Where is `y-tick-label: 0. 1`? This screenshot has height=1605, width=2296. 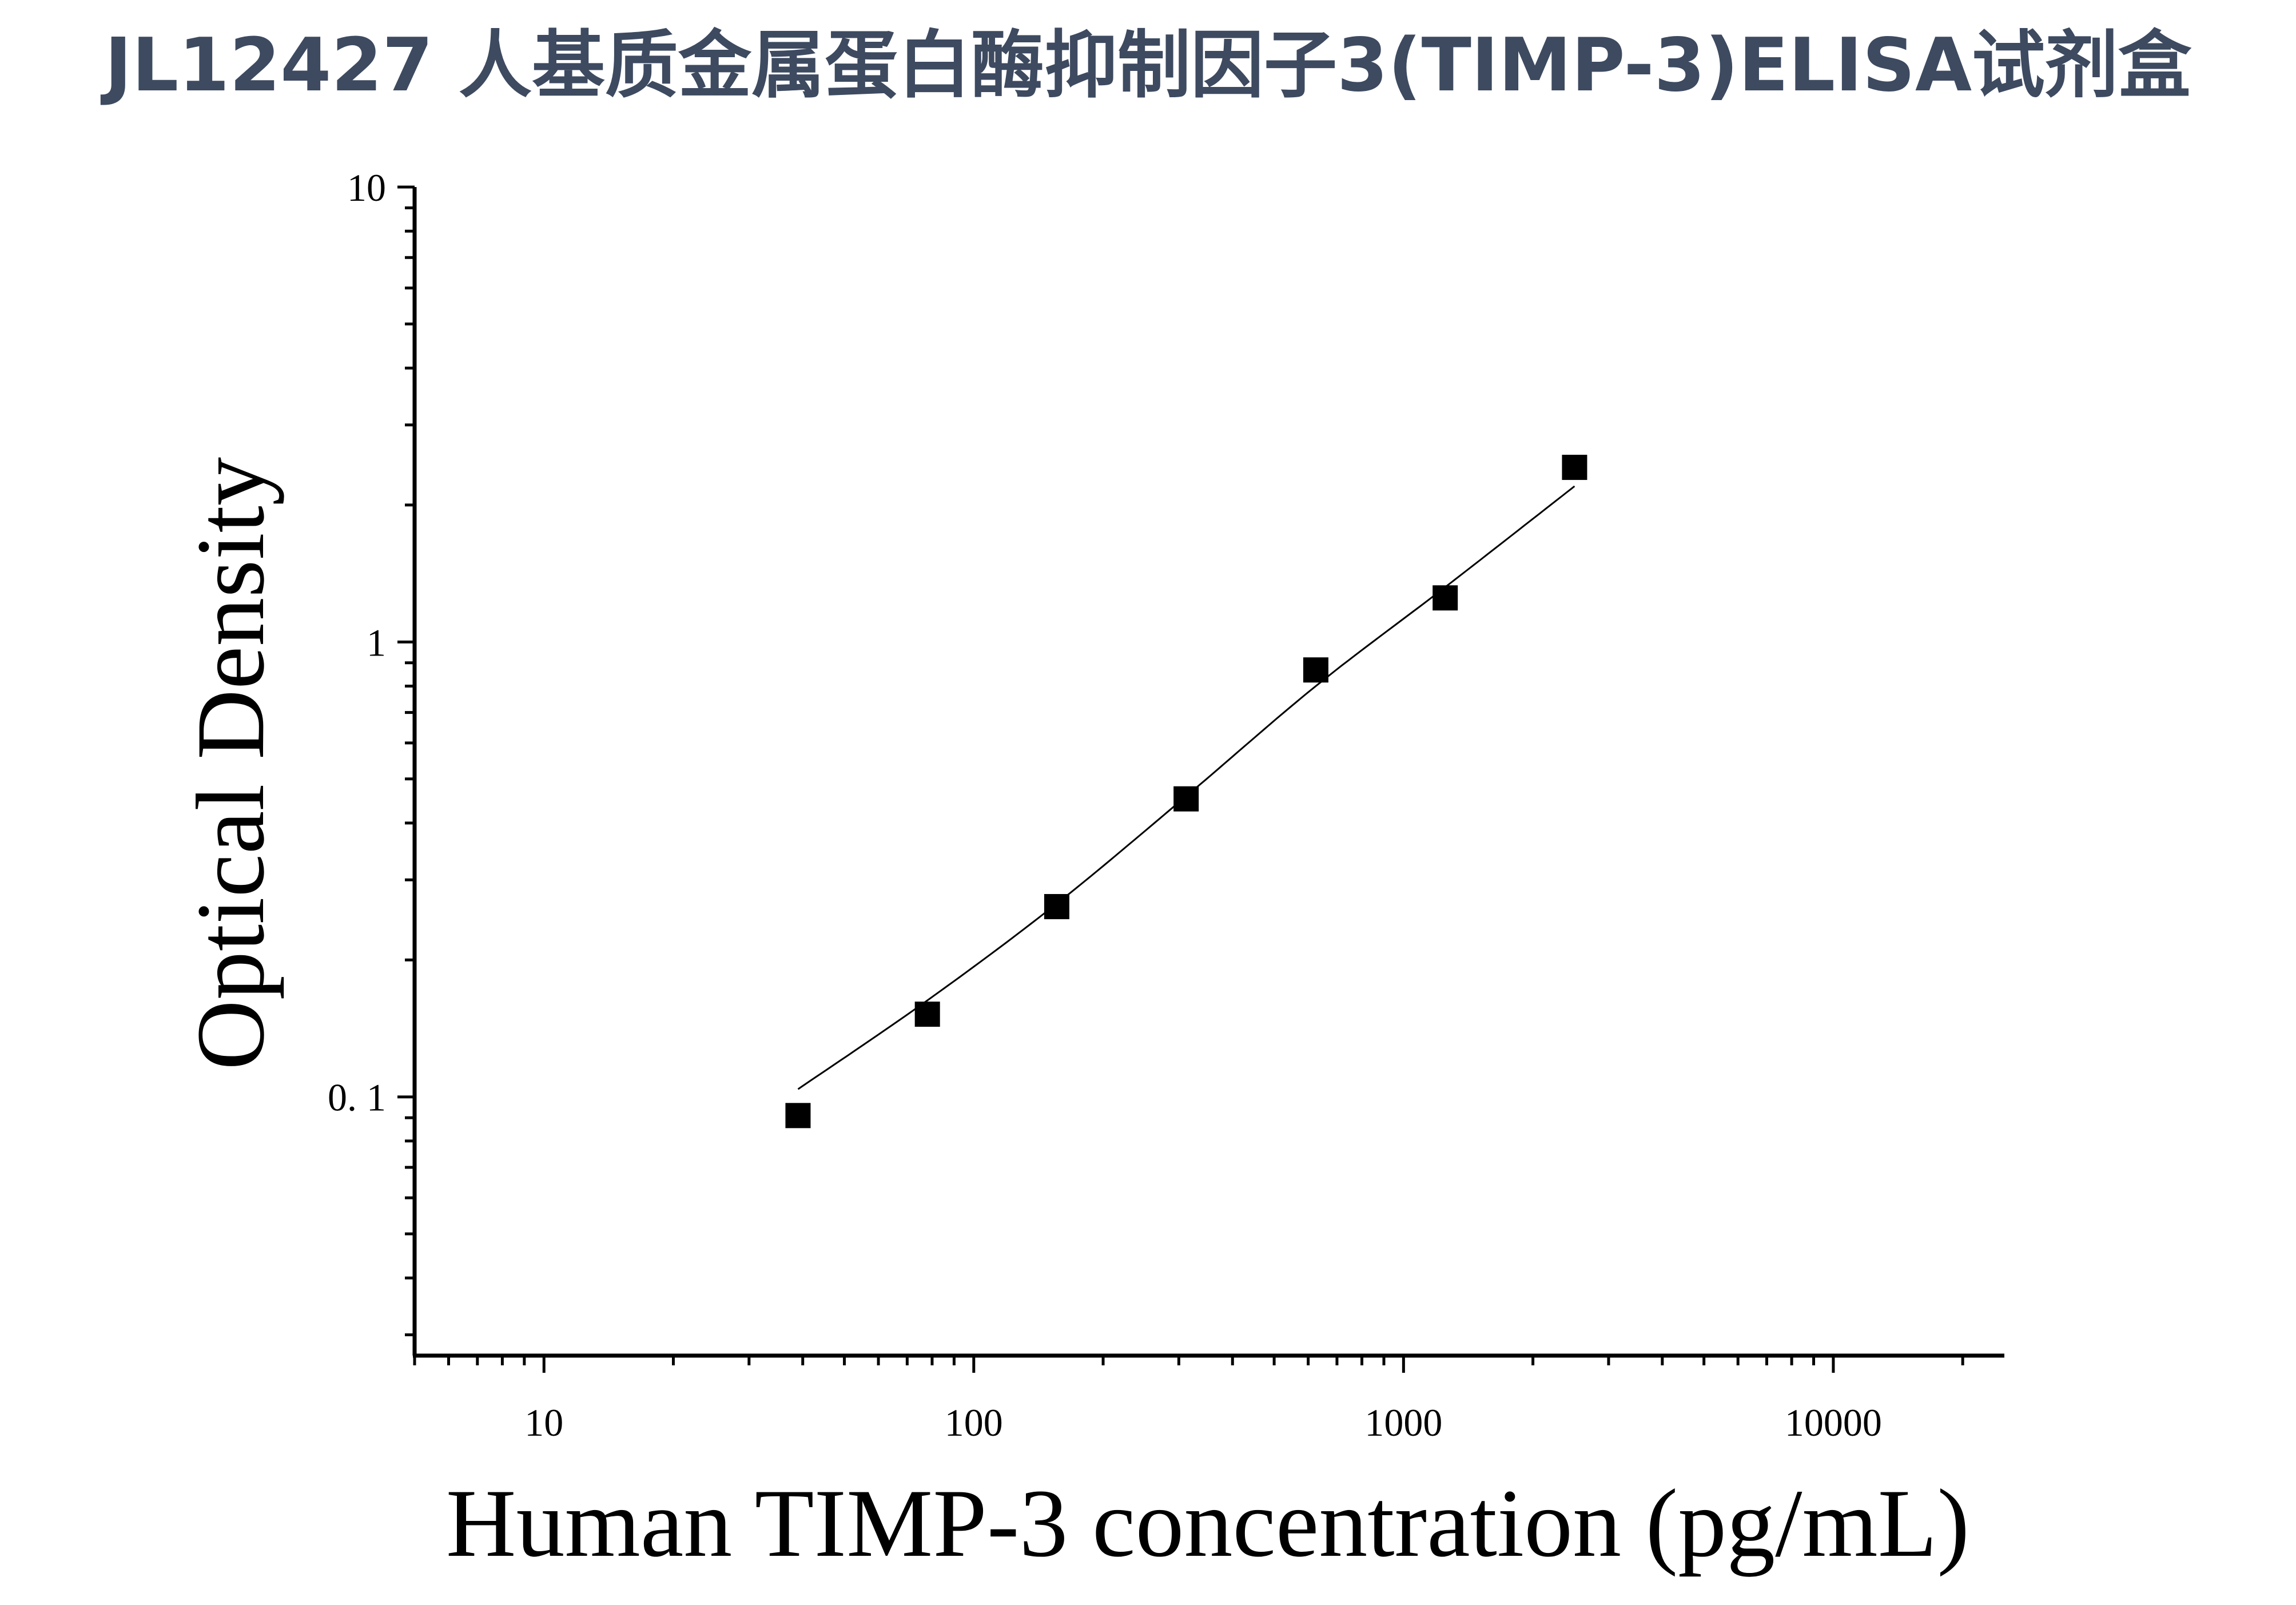
y-tick-label: 0. 1 is located at coordinates (357, 1097).